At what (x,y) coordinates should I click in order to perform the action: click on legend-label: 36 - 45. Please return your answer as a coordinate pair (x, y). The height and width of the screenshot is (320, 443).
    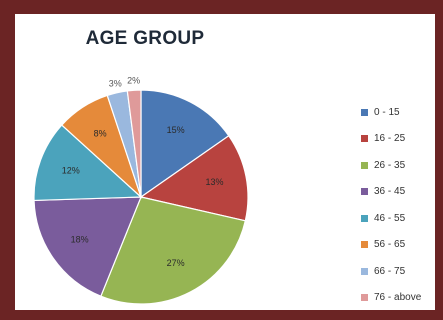
    Looking at the image, I should click on (390, 192).